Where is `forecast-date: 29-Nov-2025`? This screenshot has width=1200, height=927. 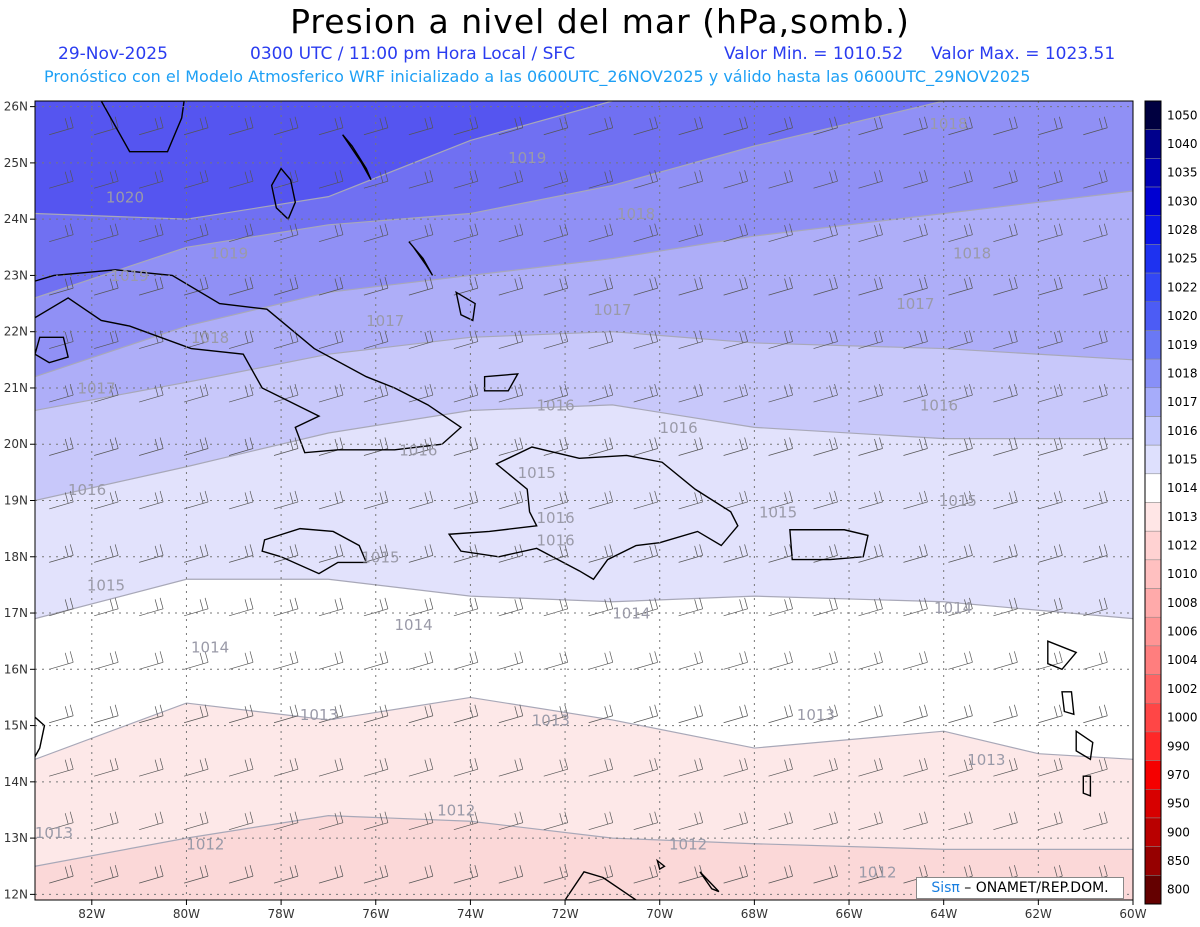 forecast-date: 29-Nov-2025 is located at coordinates (113, 54).